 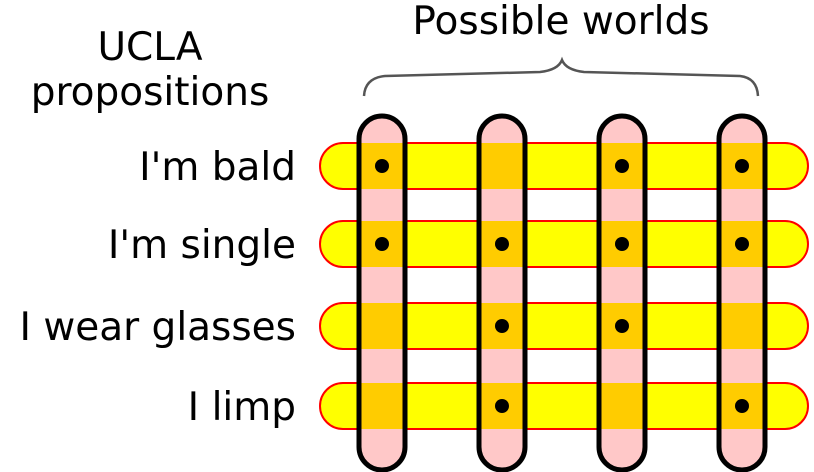 What do you see at coordinates (502, 166) in the screenshot?
I see `overlap-cell-r1-w2` at bounding box center [502, 166].